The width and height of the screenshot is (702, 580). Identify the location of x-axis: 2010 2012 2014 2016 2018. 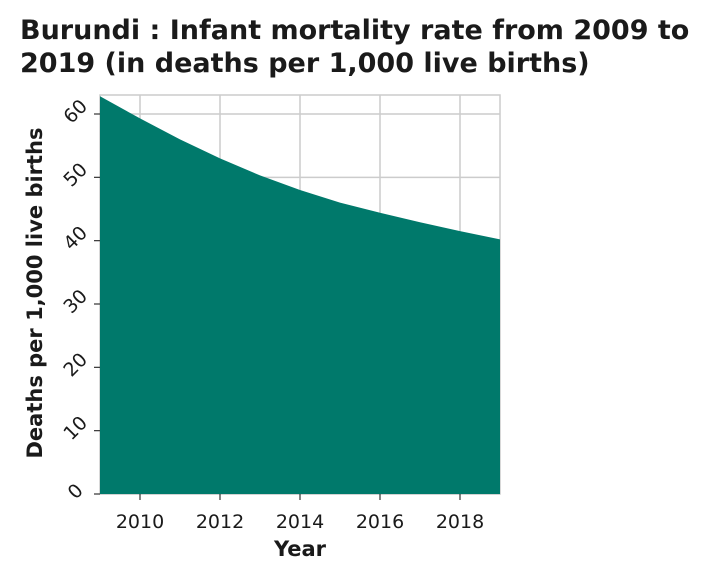
(300, 513).